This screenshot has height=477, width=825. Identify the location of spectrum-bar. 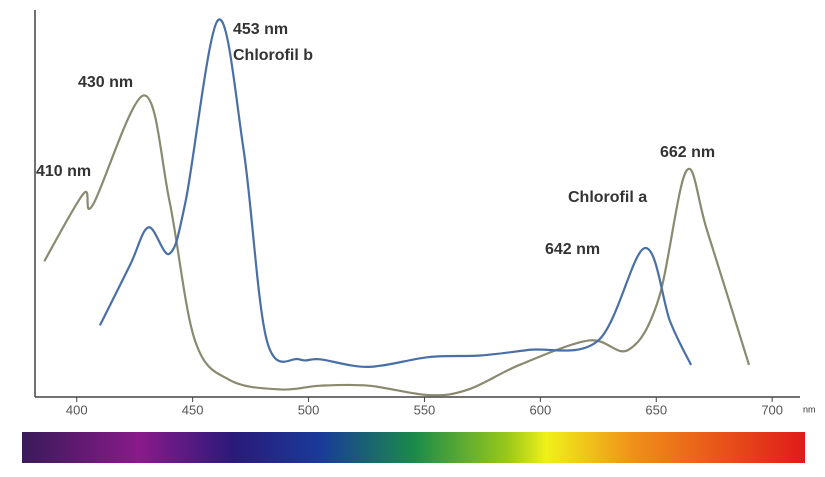
(413, 447).